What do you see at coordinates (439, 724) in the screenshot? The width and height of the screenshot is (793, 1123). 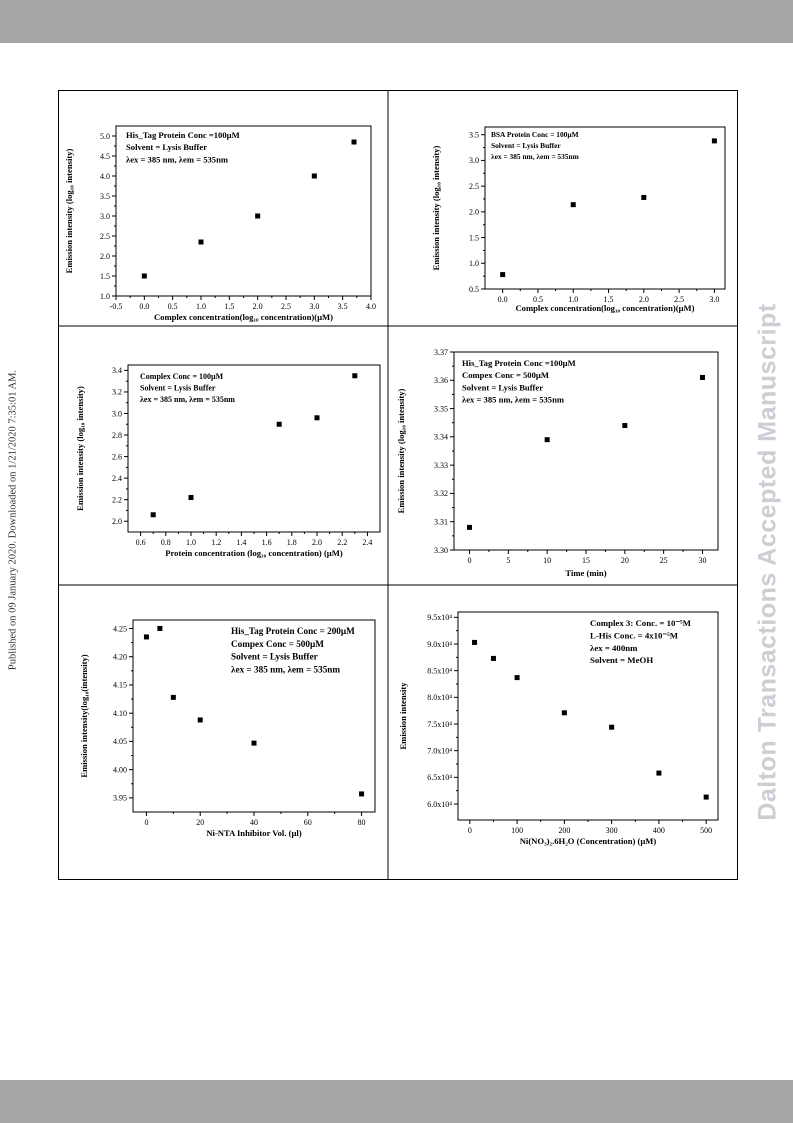 I see `y-tick-label: 7.5x10⁴` at bounding box center [439, 724].